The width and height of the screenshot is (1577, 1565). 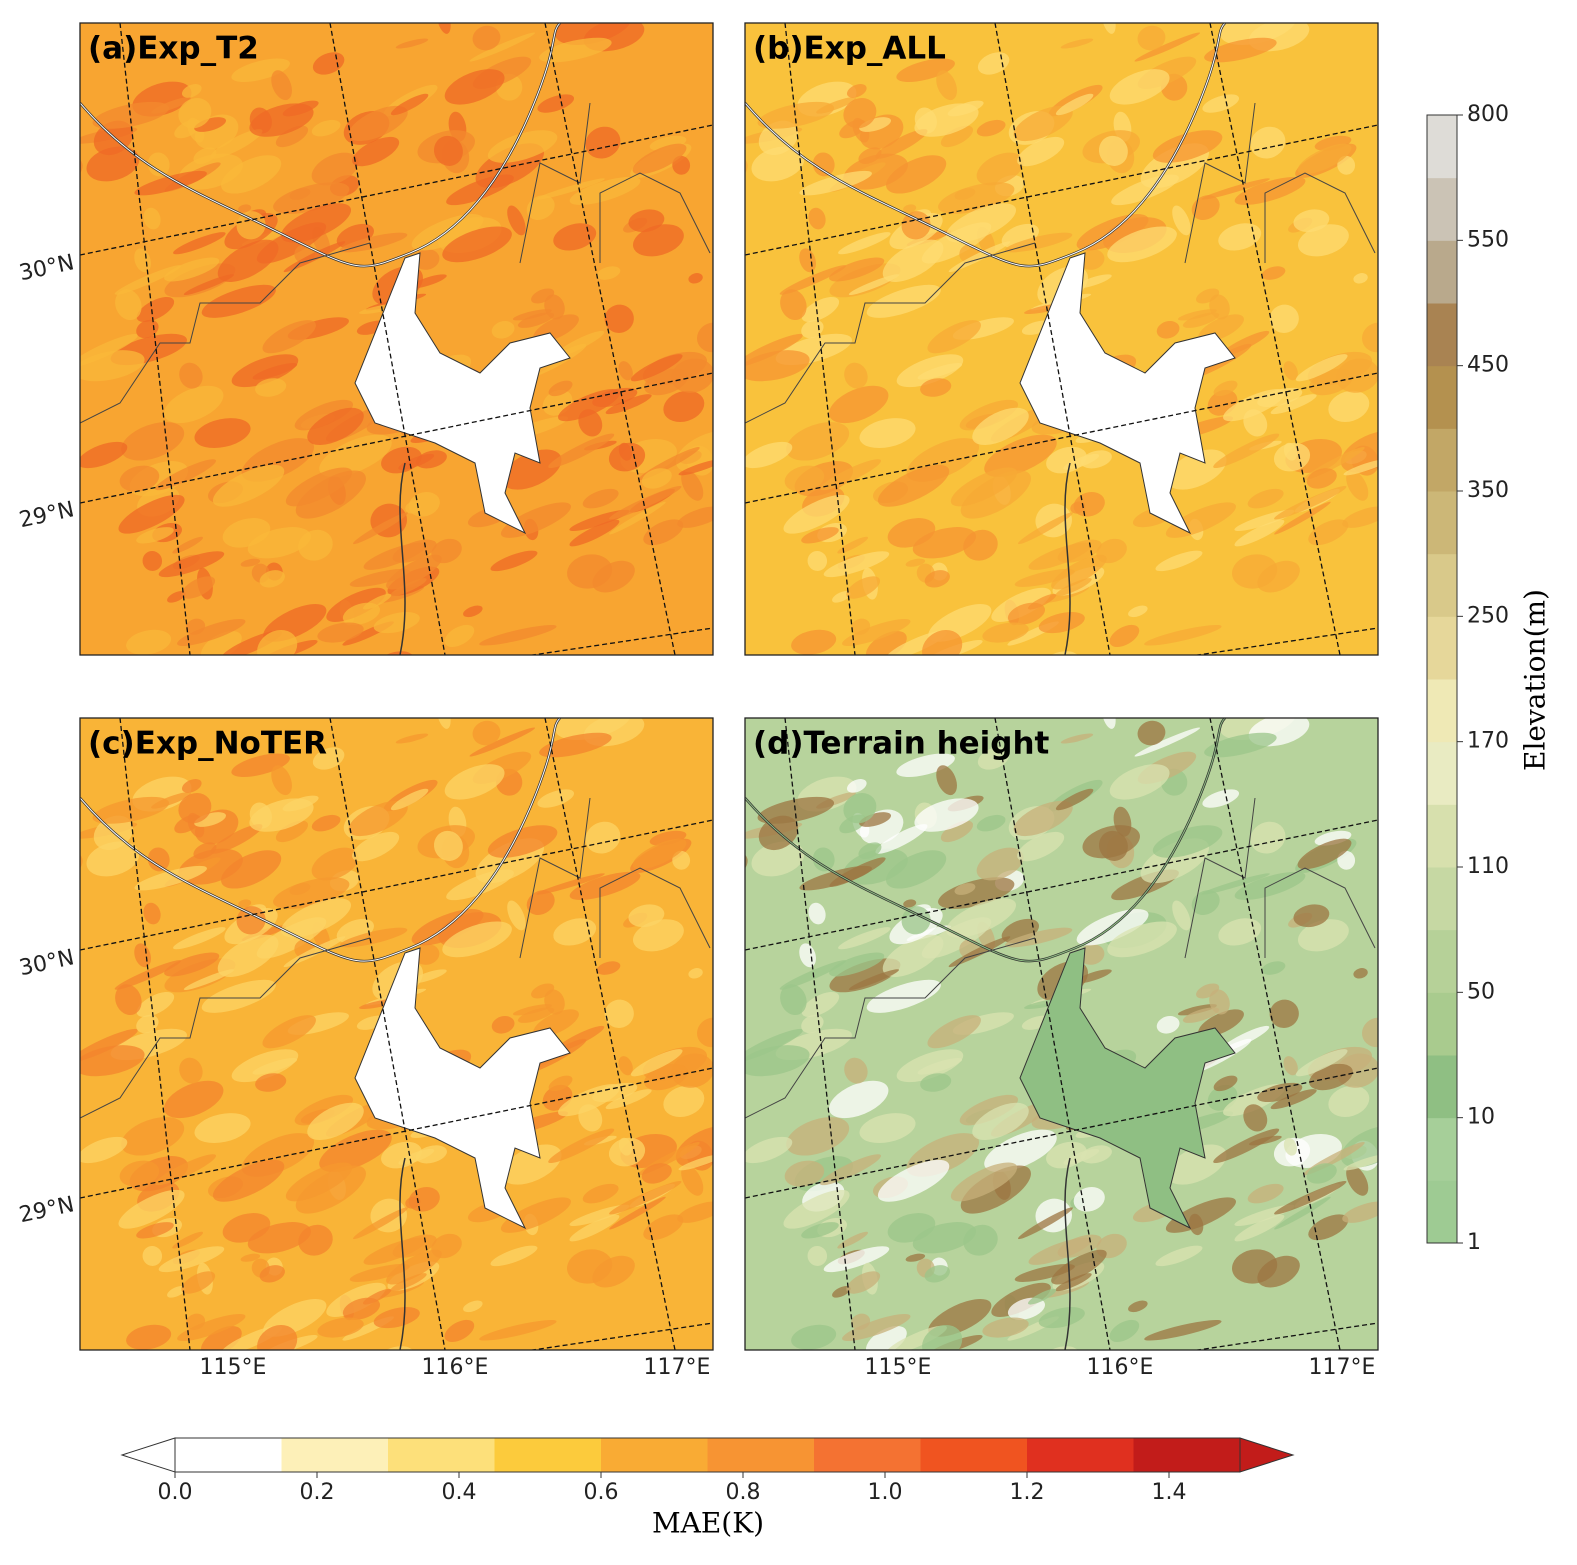 What do you see at coordinates (1342, 1367) in the screenshot?
I see `longitude-label: 117°E` at bounding box center [1342, 1367].